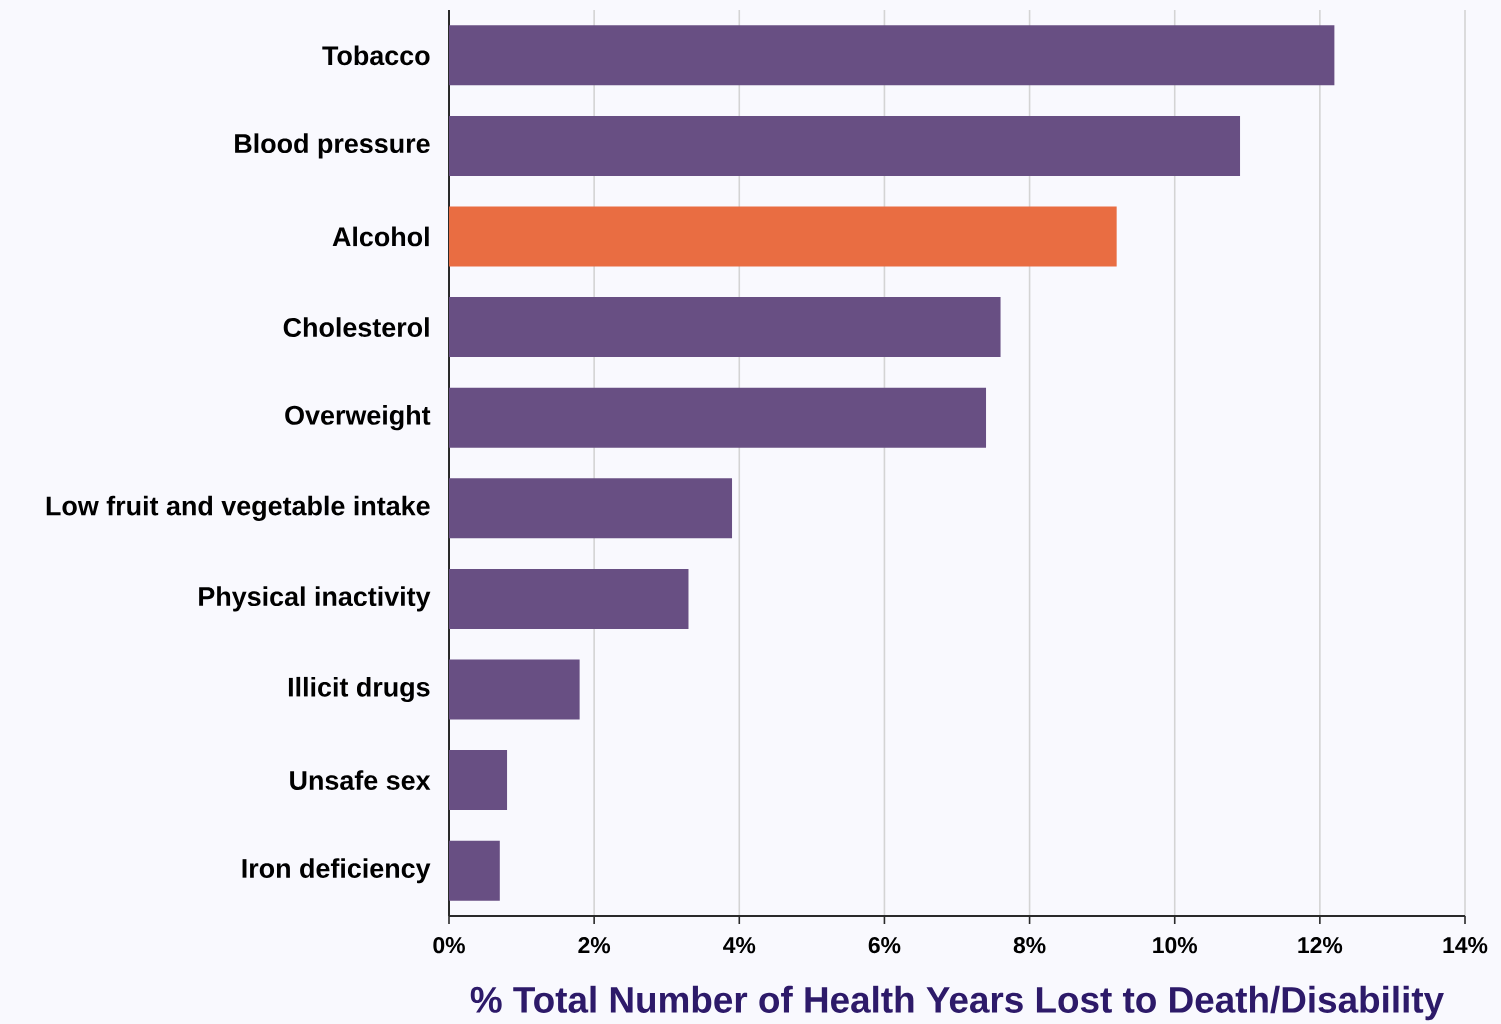 Image resolution: width=1501 pixels, height=1024 pixels. Describe the element at coordinates (359, 689) in the screenshot. I see `y-tick-label: Illicit drugs` at that location.